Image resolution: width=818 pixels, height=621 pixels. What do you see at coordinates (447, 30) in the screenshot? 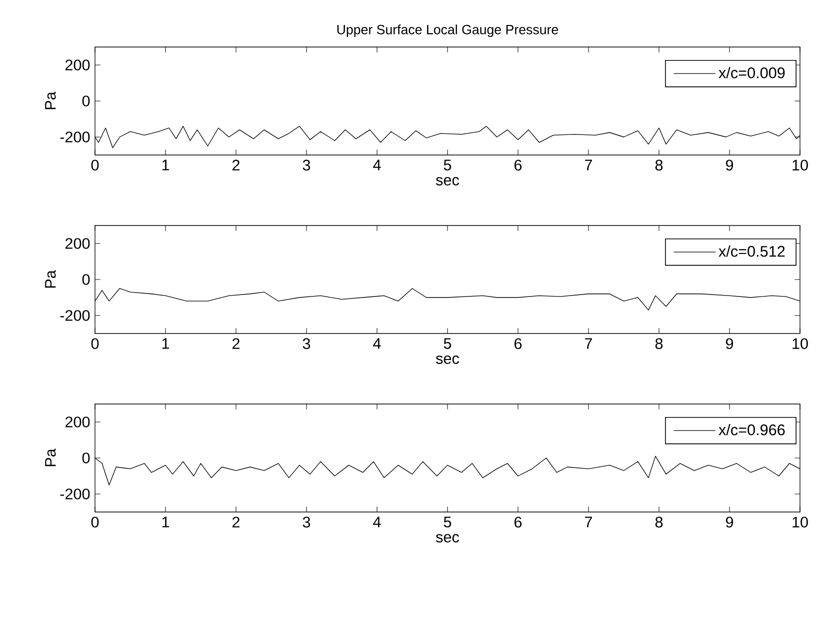
I see `chart-title: Upper Surface Local Gauge Pressure` at bounding box center [447, 30].